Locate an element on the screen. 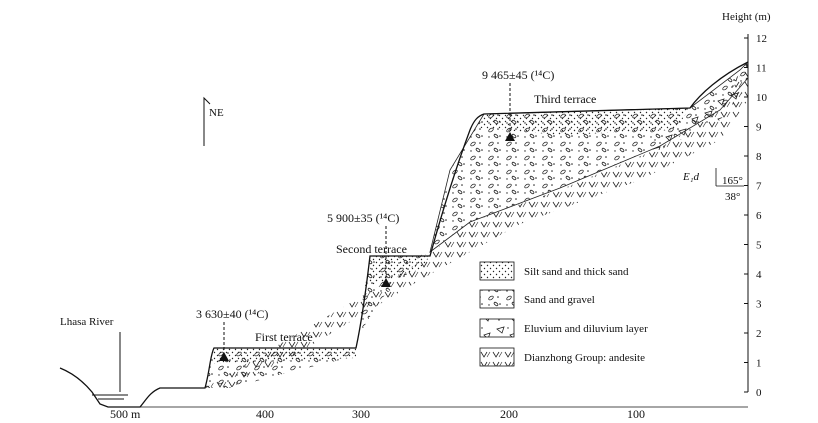 This screenshot has width=818, height=423. legend-label-andesite: Dianzhong Group: andesite is located at coordinates (584, 358).